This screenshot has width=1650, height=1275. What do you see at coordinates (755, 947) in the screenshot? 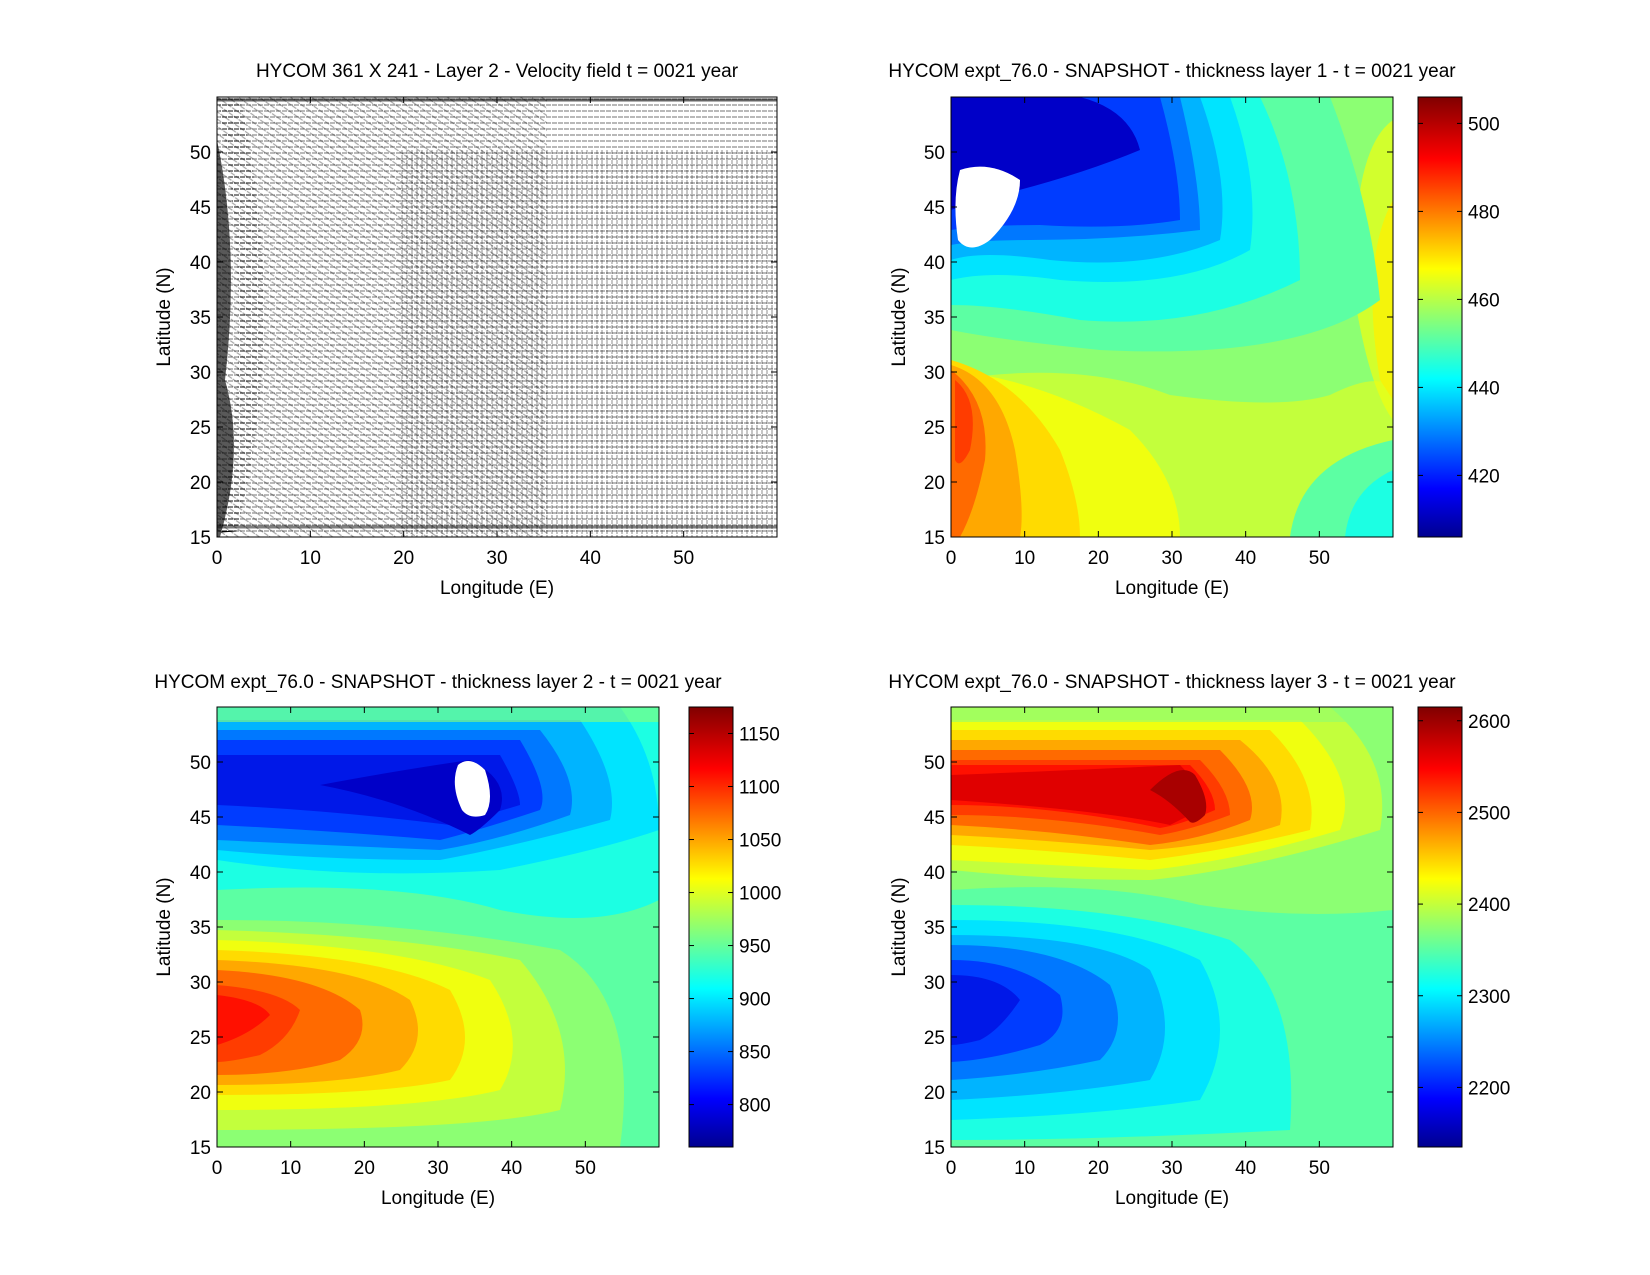
I see `colorbar-tick-label: 950` at bounding box center [755, 947].